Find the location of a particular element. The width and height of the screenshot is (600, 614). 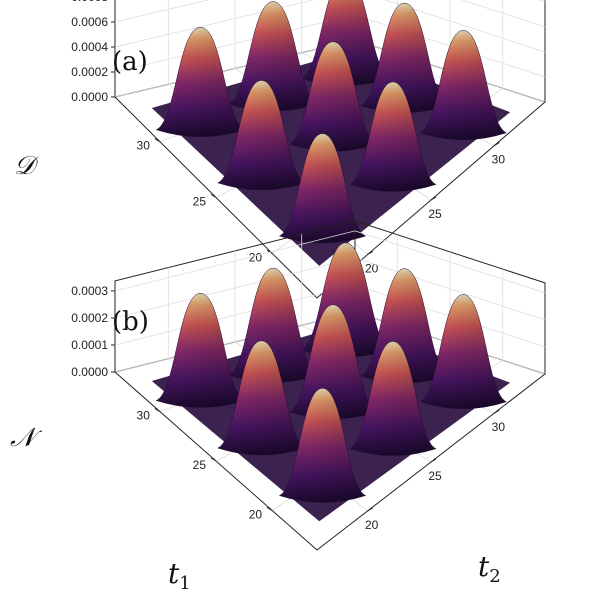

z-axis-label: 𝒟 is located at coordinates (26, 166).